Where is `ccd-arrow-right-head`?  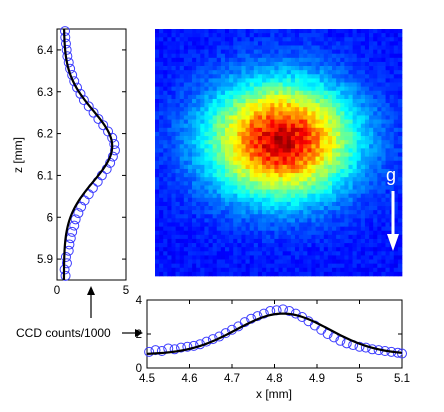 ccd-arrow-right-head is located at coordinates (139, 333).